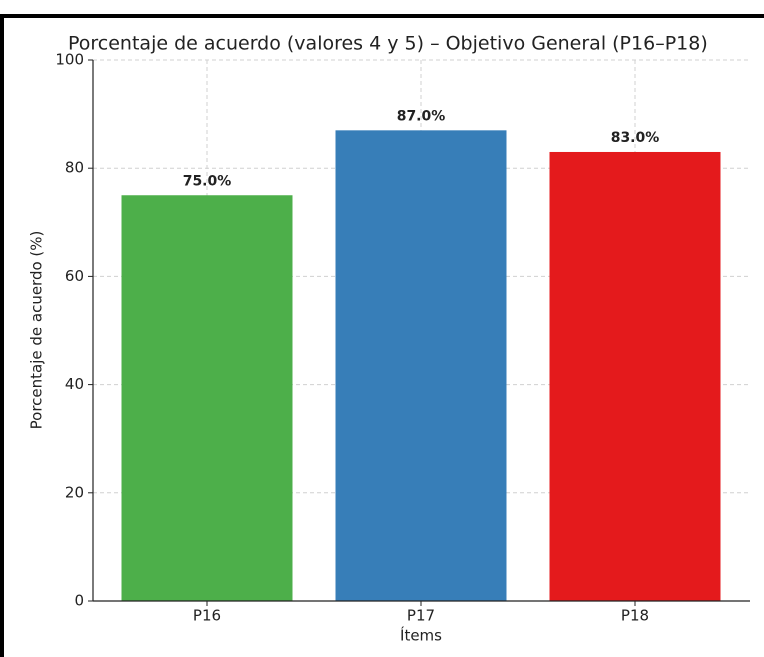  I want to click on x-tick-label: P17, so click(421, 616).